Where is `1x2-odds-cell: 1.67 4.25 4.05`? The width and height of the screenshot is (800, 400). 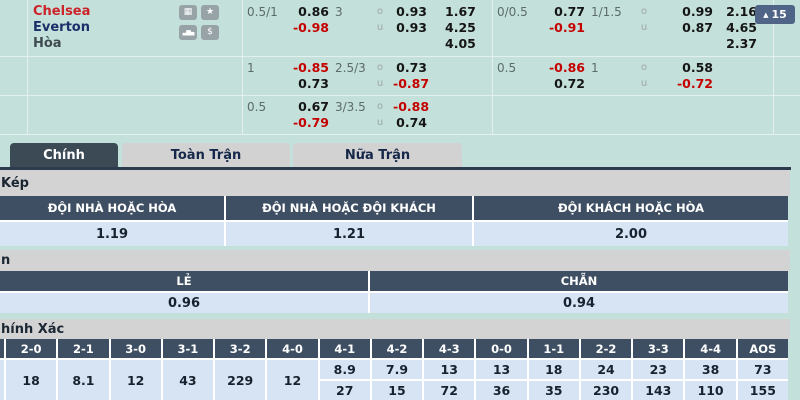 1x2-odds-cell: 1.67 4.25 4.05 is located at coordinates (469, 28).